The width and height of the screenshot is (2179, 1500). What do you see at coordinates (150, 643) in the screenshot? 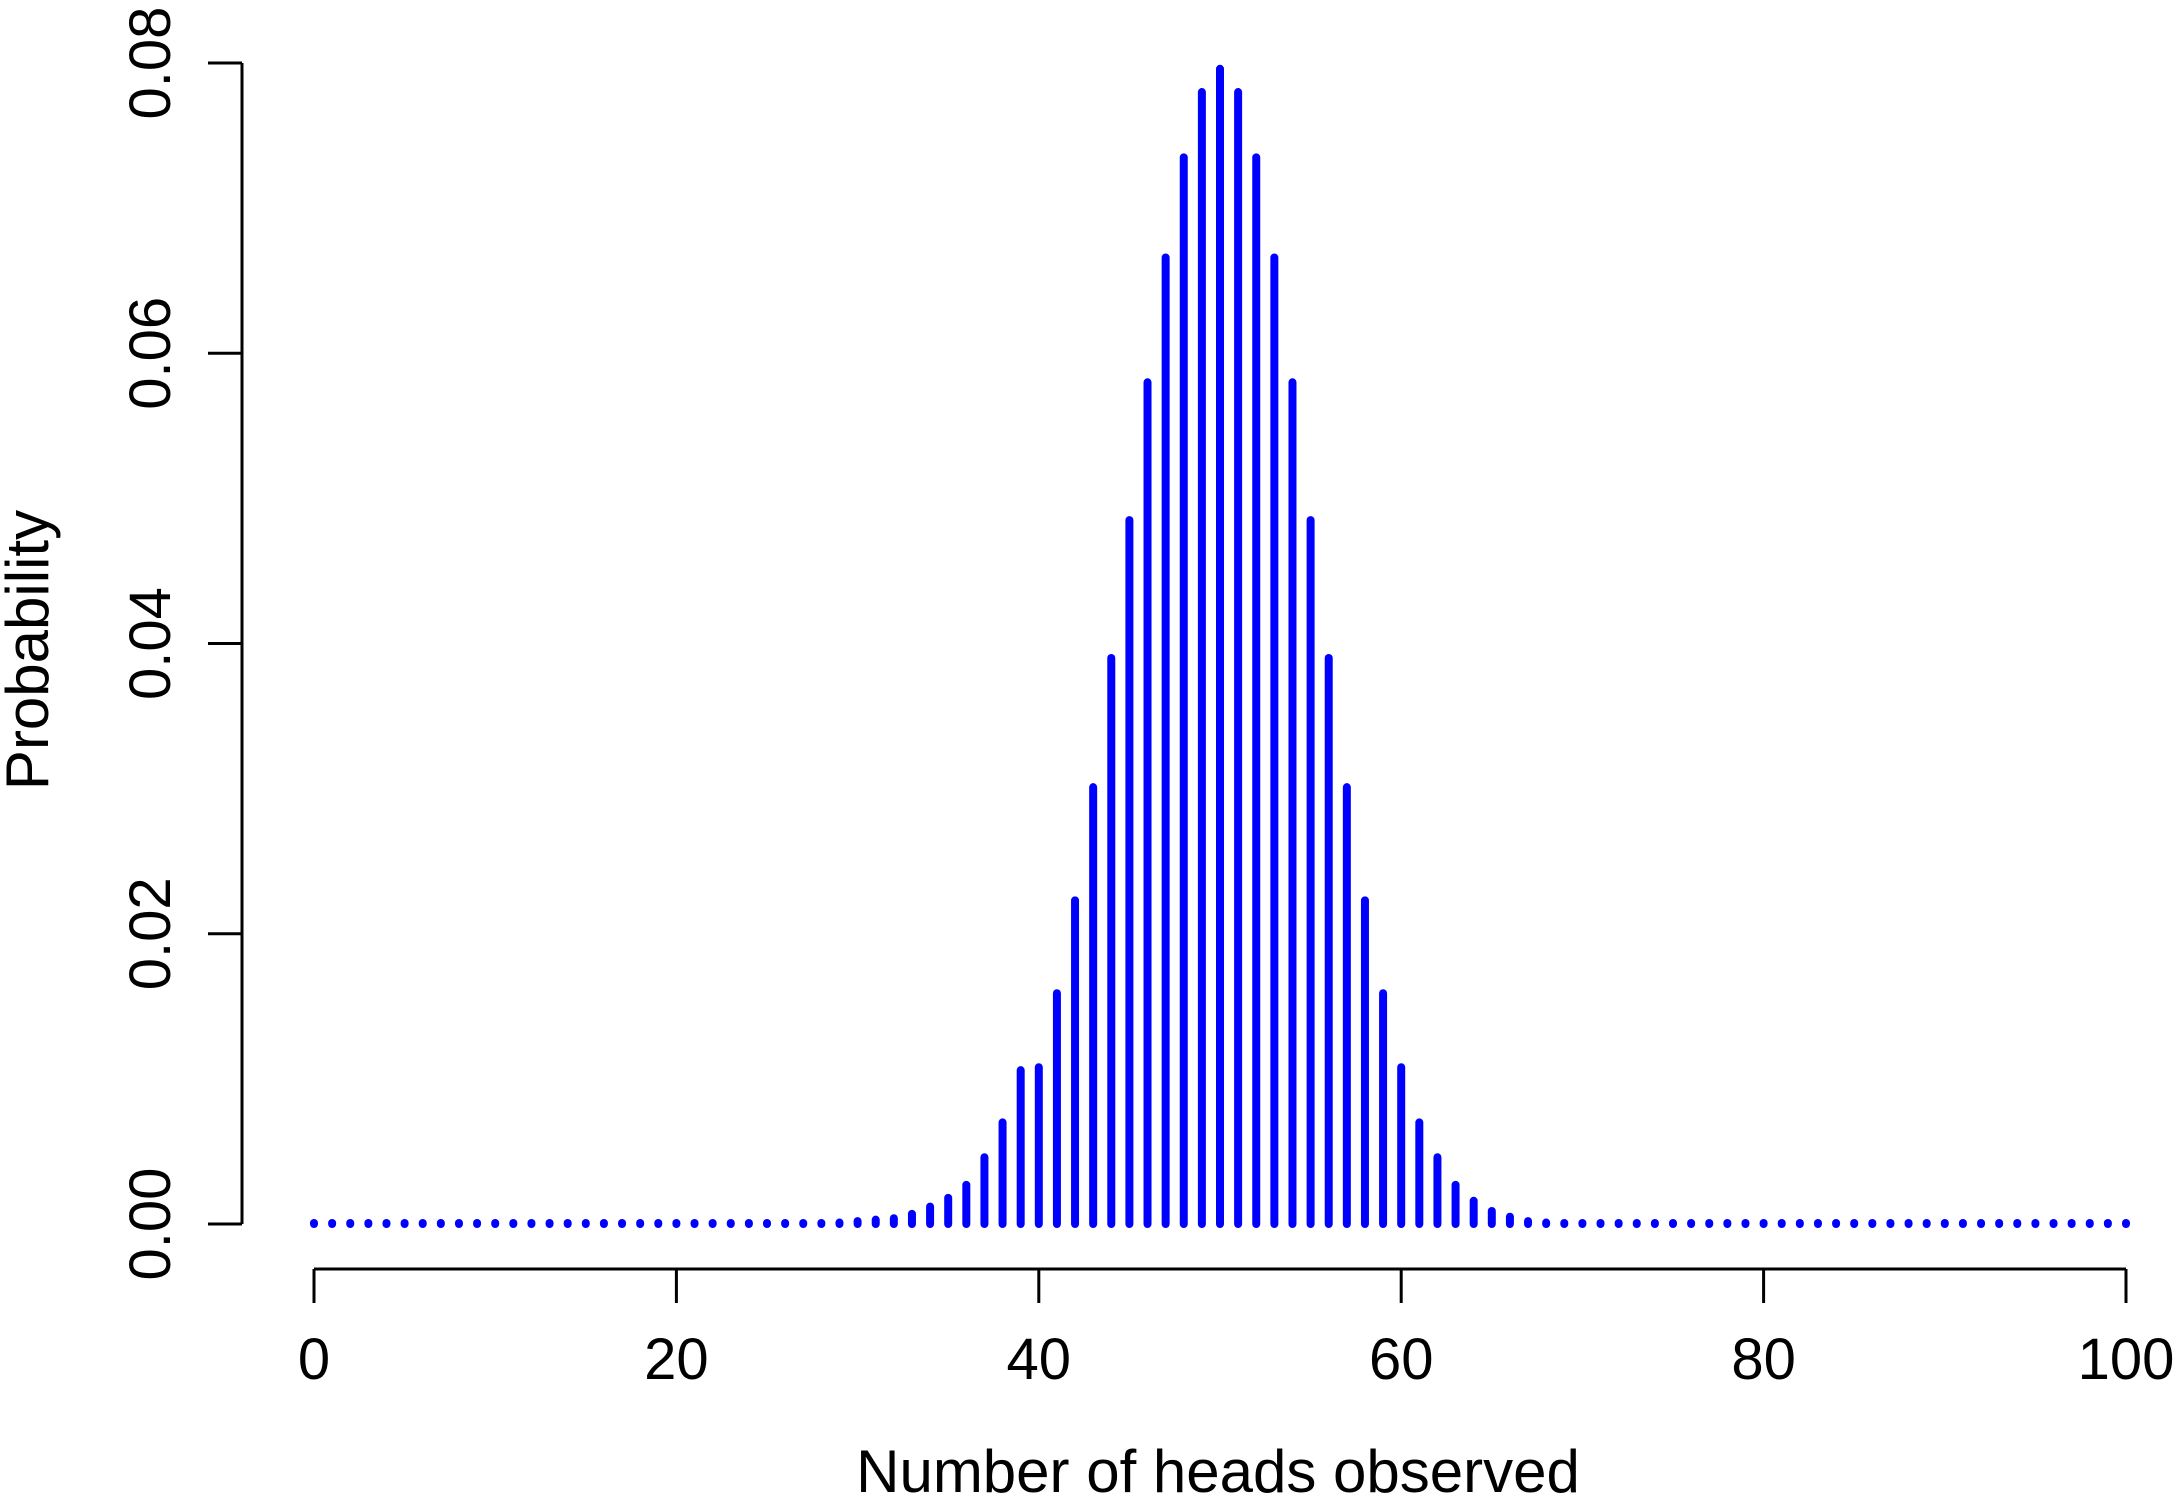
I see `y-tick-label-0.04: 0.04` at bounding box center [150, 643].